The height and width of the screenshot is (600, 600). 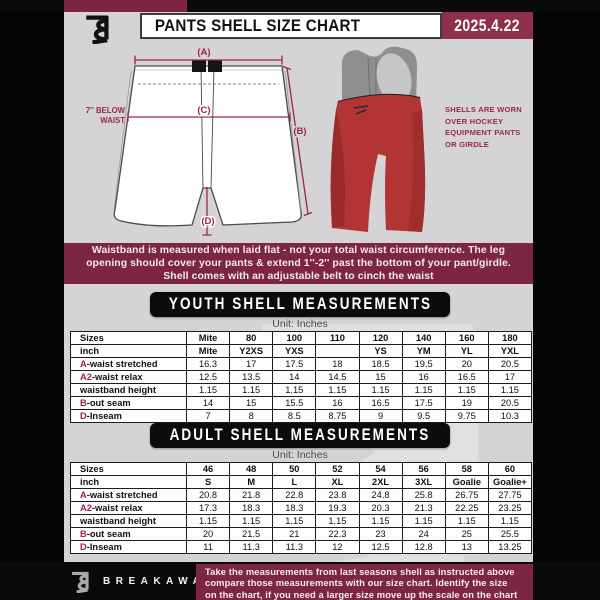 I want to click on adult-unit-label: Unit: Inches, so click(x=300, y=455).